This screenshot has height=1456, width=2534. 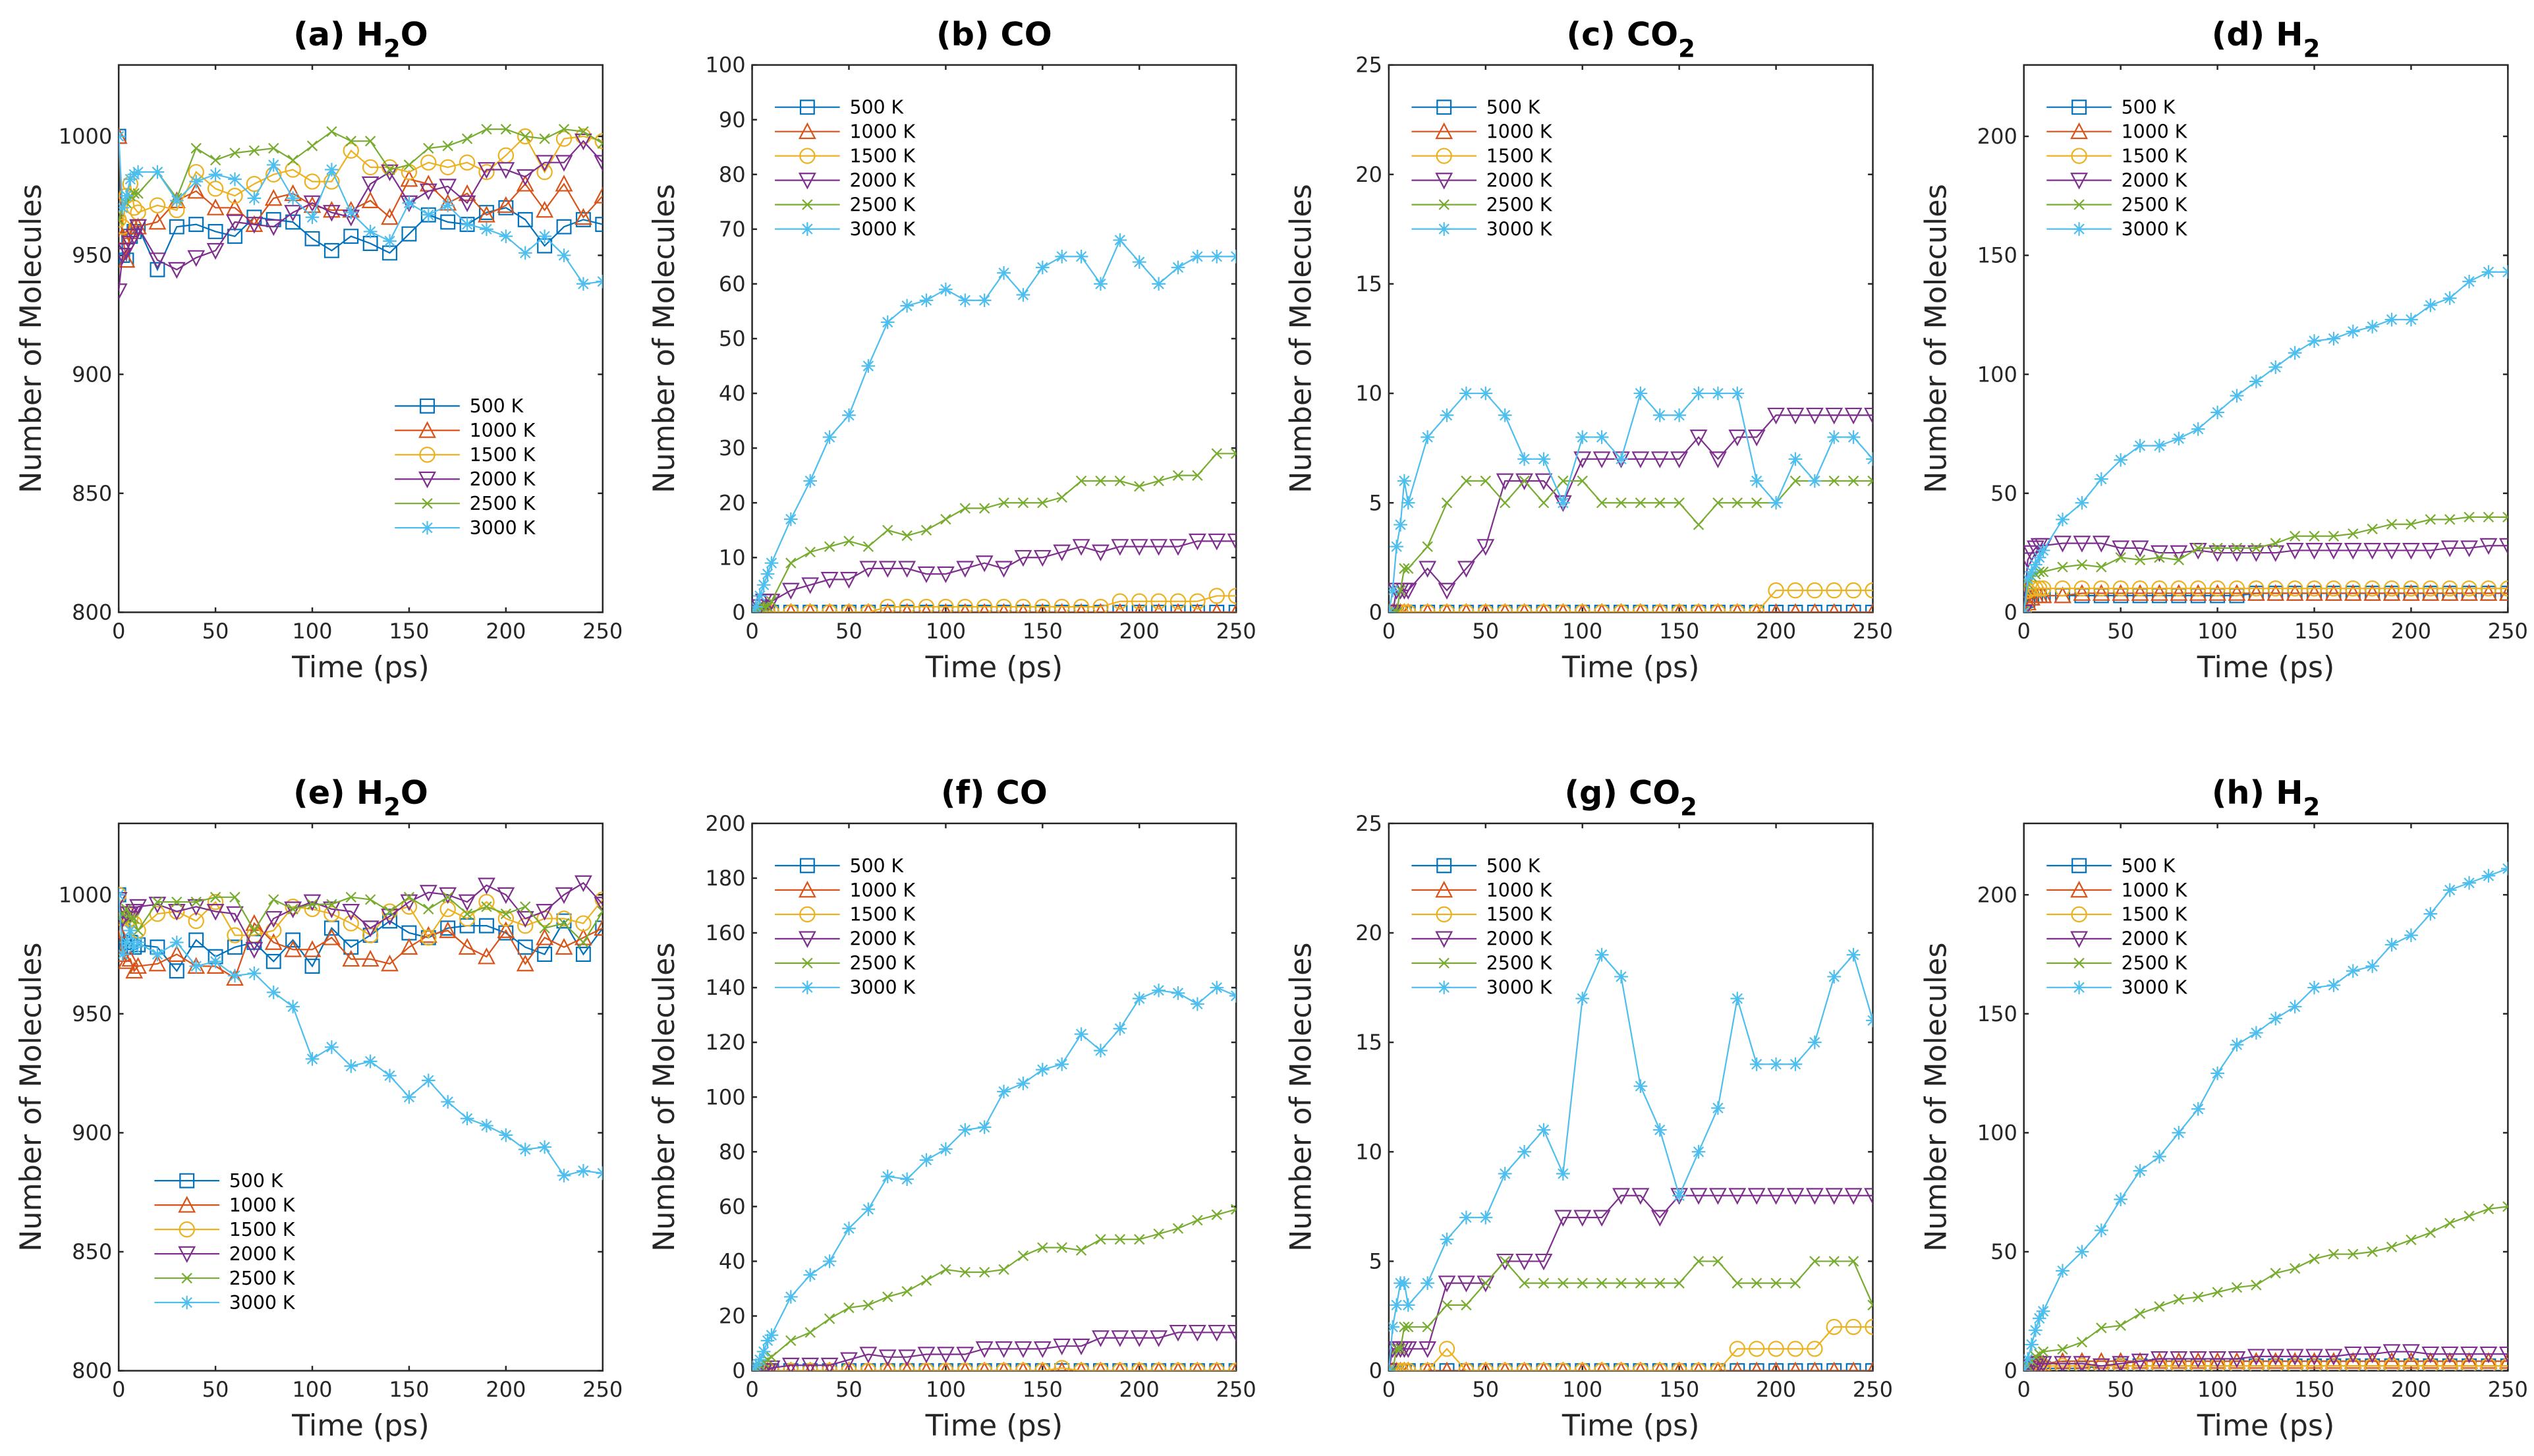 I want to click on series-2500K, so click(x=2265, y=1286).